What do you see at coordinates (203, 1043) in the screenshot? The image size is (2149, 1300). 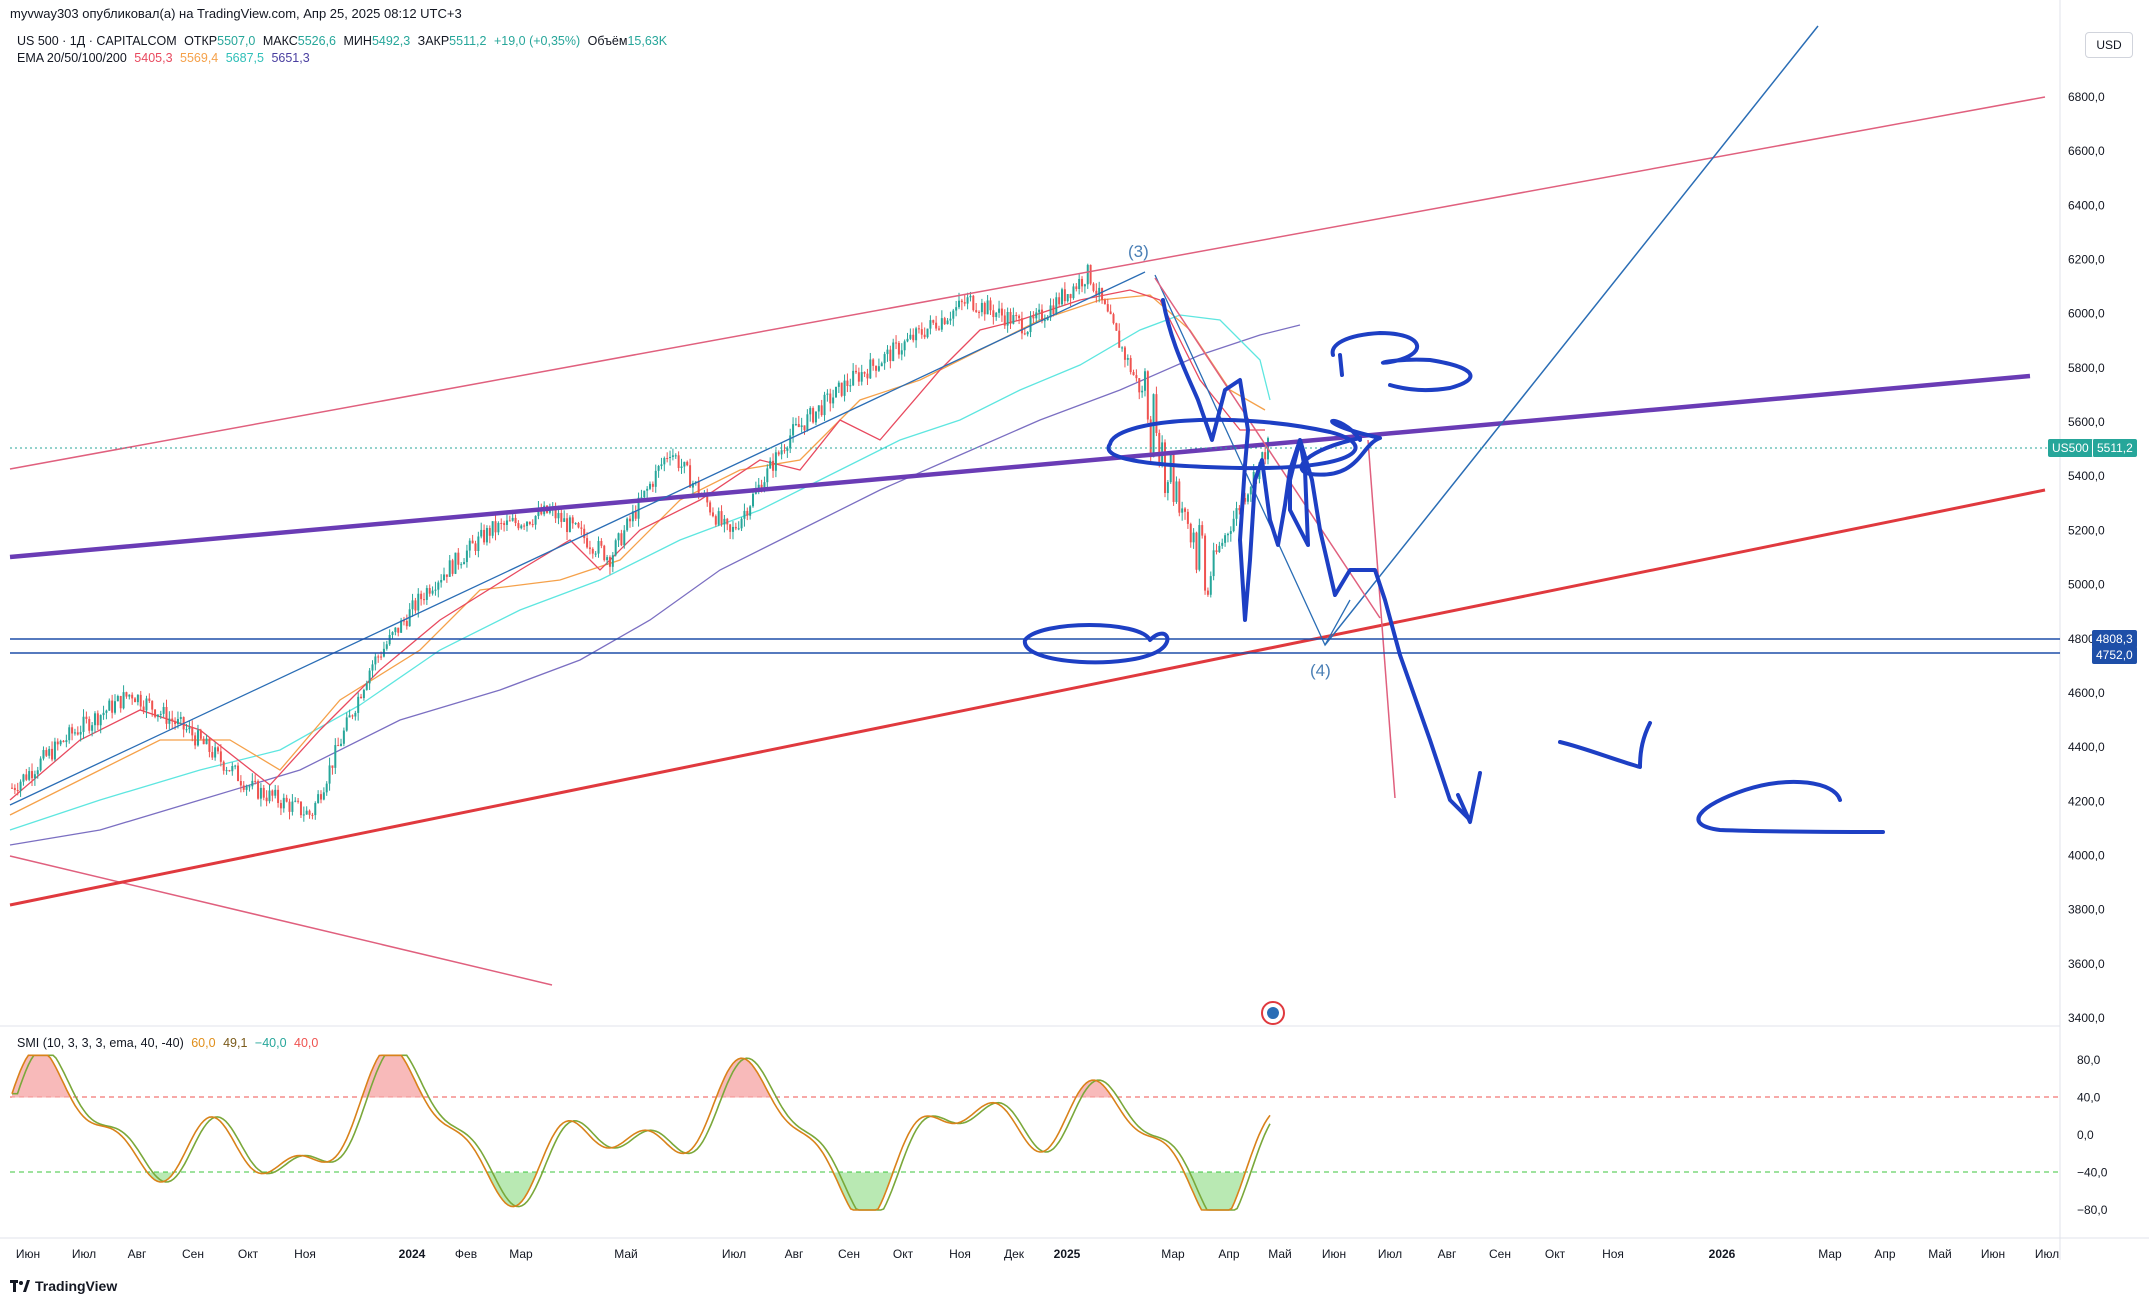 I see `smi-v1: 60,0` at bounding box center [203, 1043].